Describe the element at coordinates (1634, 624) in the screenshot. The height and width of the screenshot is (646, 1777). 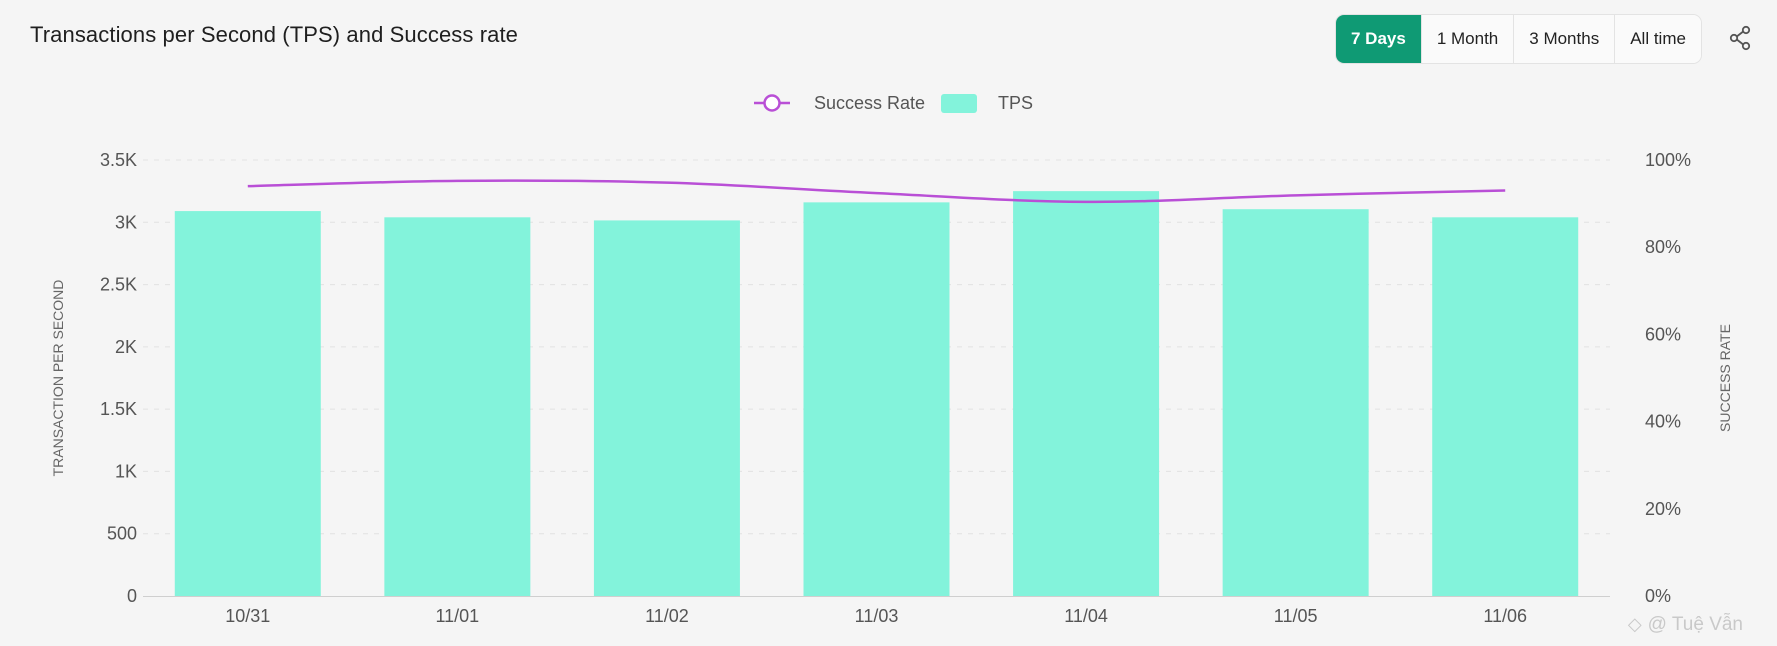
I see `diamond-icon: ◇` at that location.